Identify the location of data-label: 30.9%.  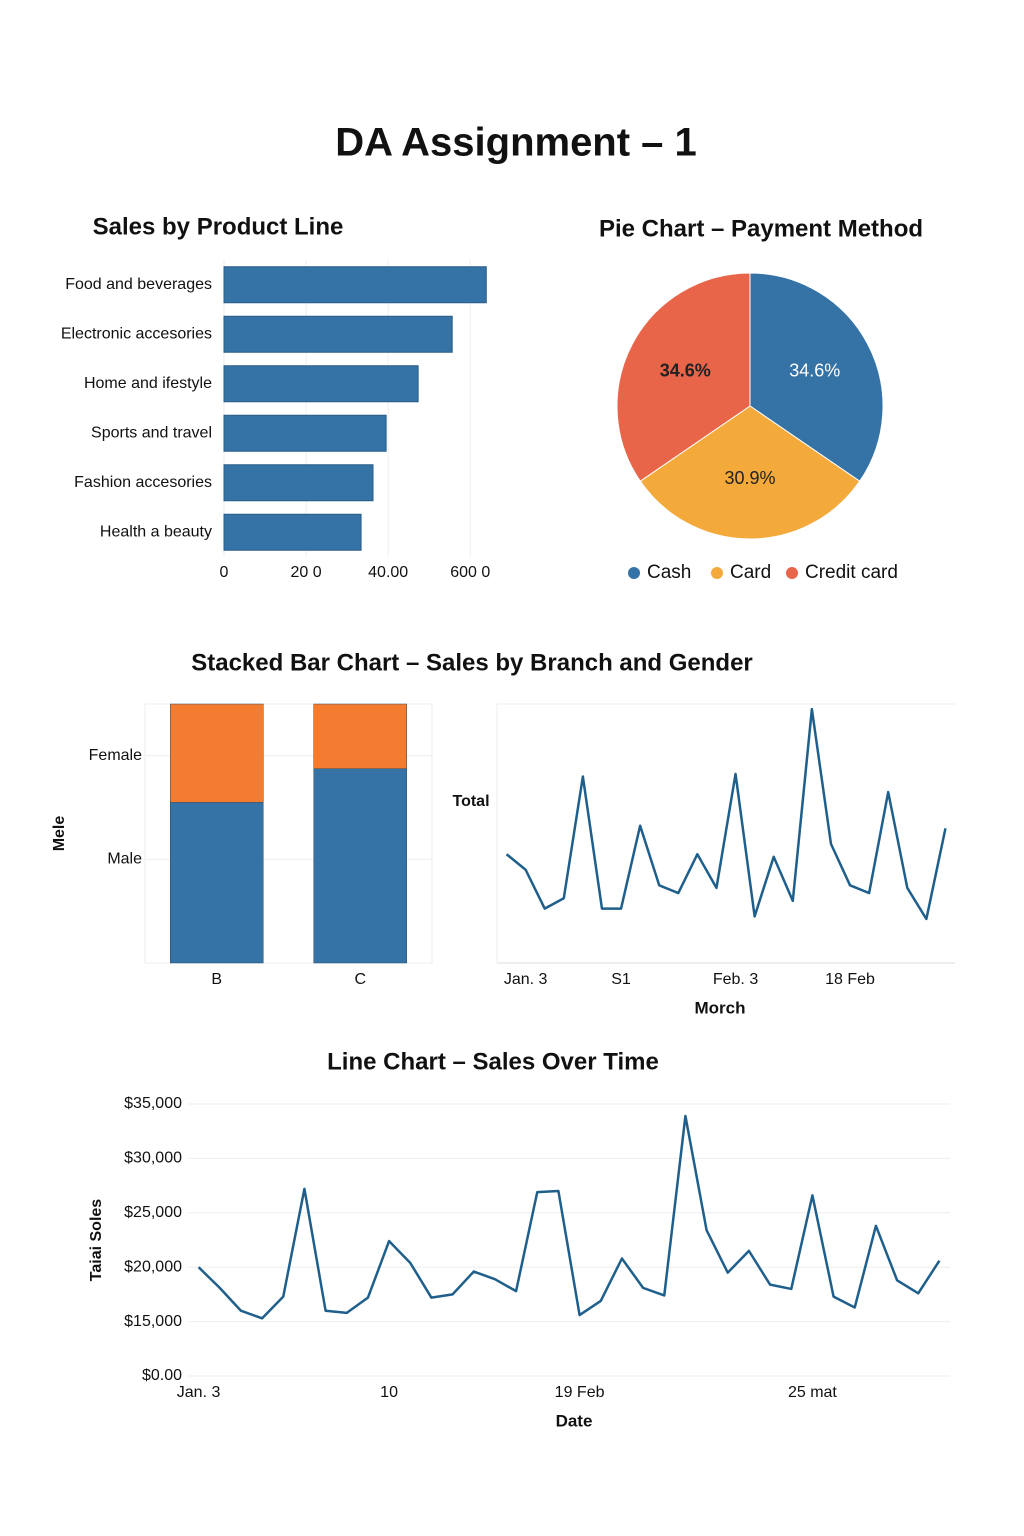
(749, 478).